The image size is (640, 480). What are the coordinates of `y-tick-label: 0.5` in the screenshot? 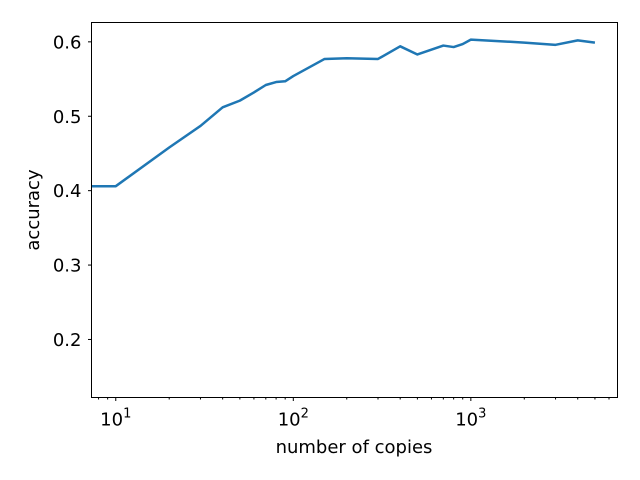 It's located at (67, 117).